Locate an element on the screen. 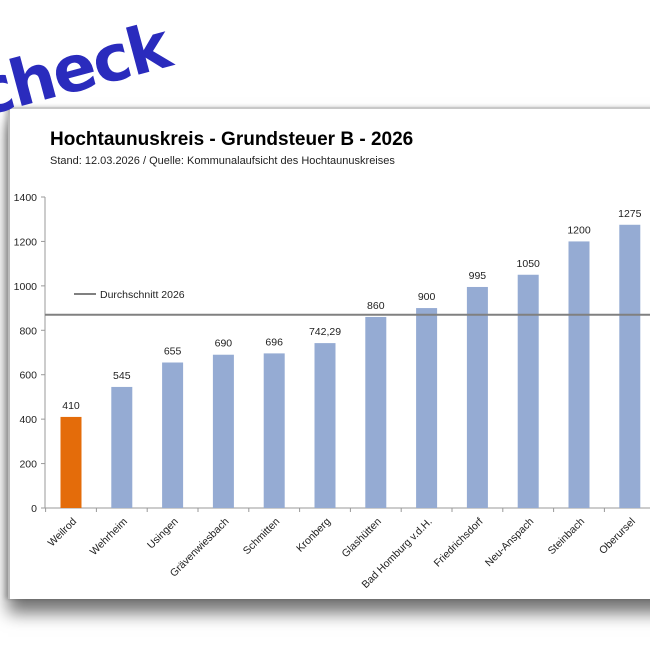 Image resolution: width=650 pixels, height=650 pixels. x-tick-label: Oberursel is located at coordinates (617, 536).